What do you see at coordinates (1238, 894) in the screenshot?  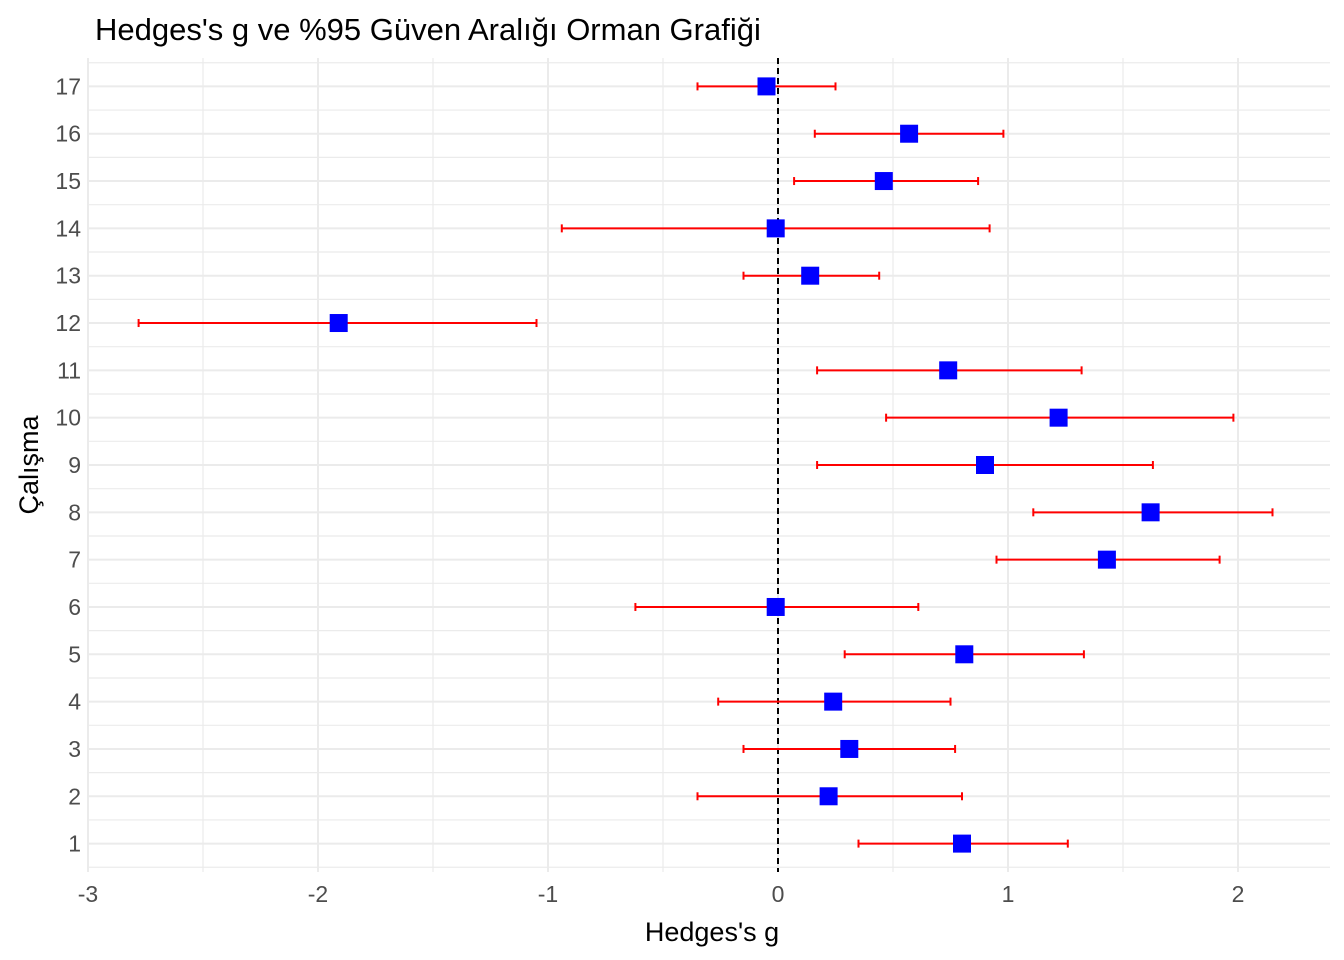 I see `x-tick-label: 2` at bounding box center [1238, 894].